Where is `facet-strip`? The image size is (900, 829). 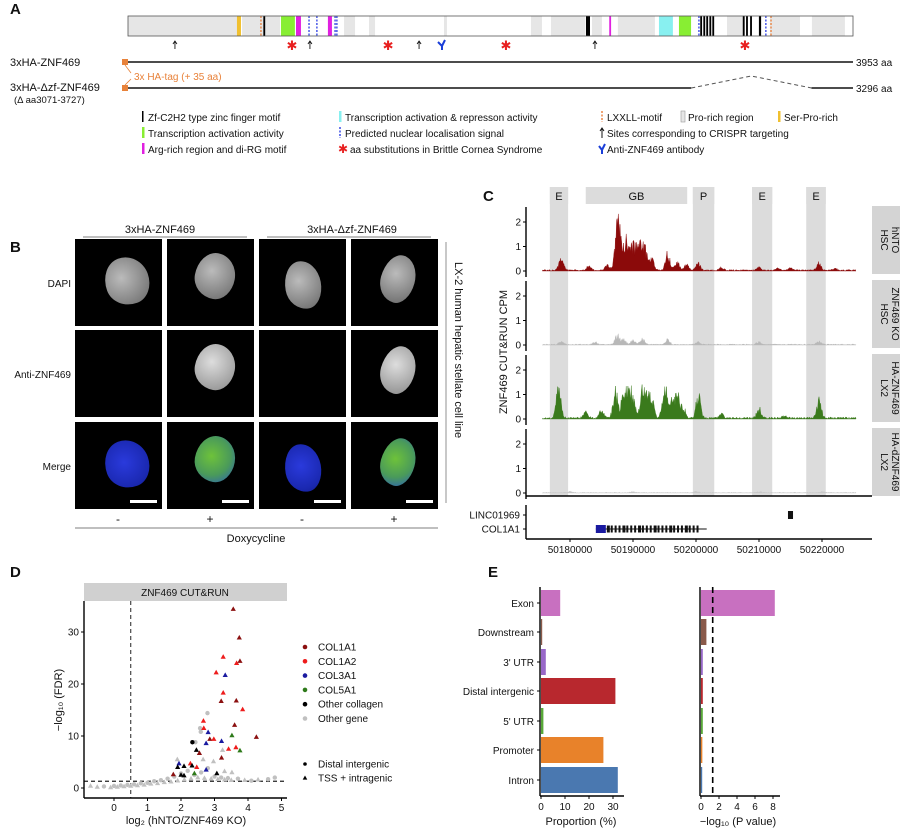
facet-strip is located at coordinates (886, 462).